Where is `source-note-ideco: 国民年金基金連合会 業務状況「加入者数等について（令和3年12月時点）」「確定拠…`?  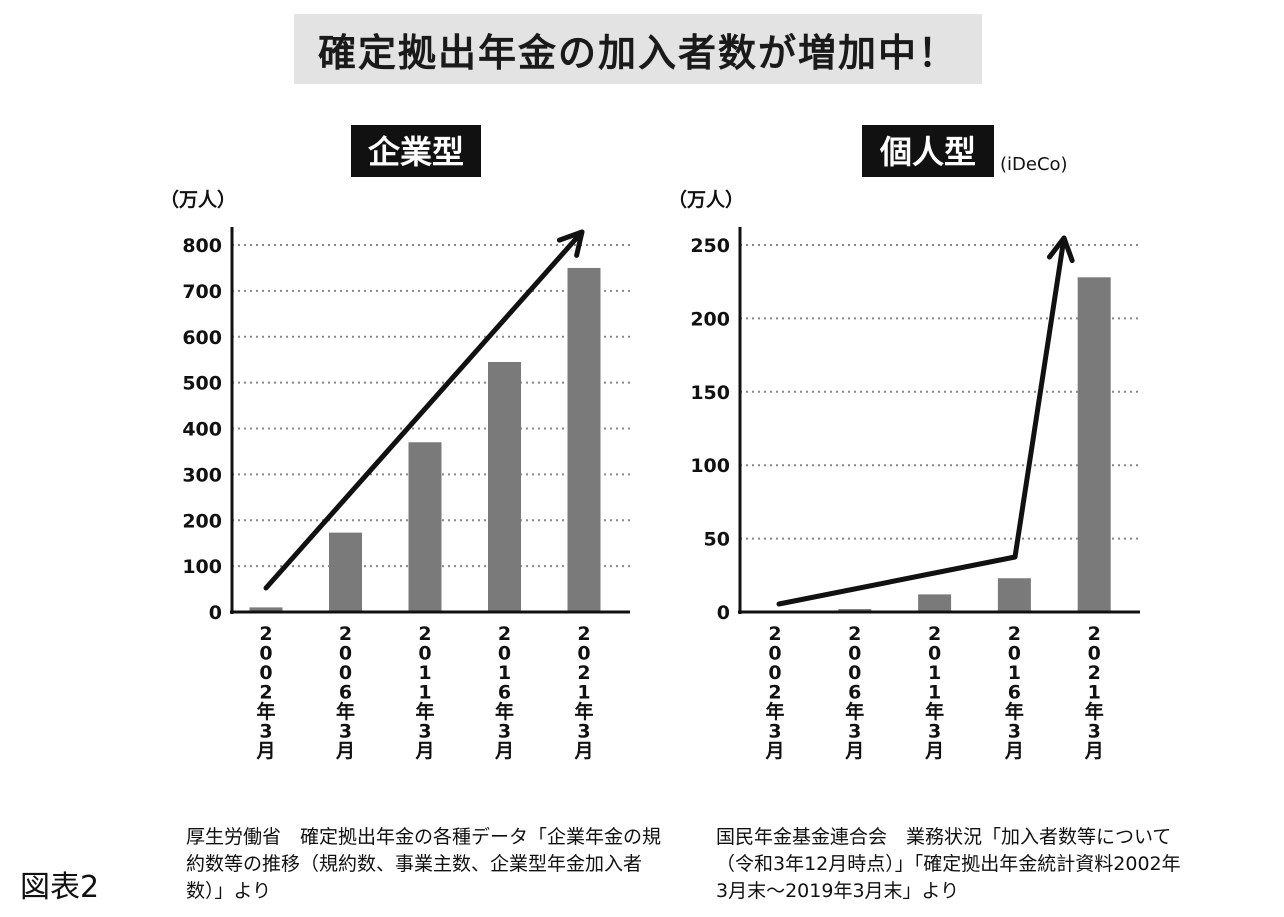
source-note-ideco: 国民年金基金連合会 業務状況「加入者数等について（令和3年12月時点）」「確定拠… is located at coordinates (948, 864).